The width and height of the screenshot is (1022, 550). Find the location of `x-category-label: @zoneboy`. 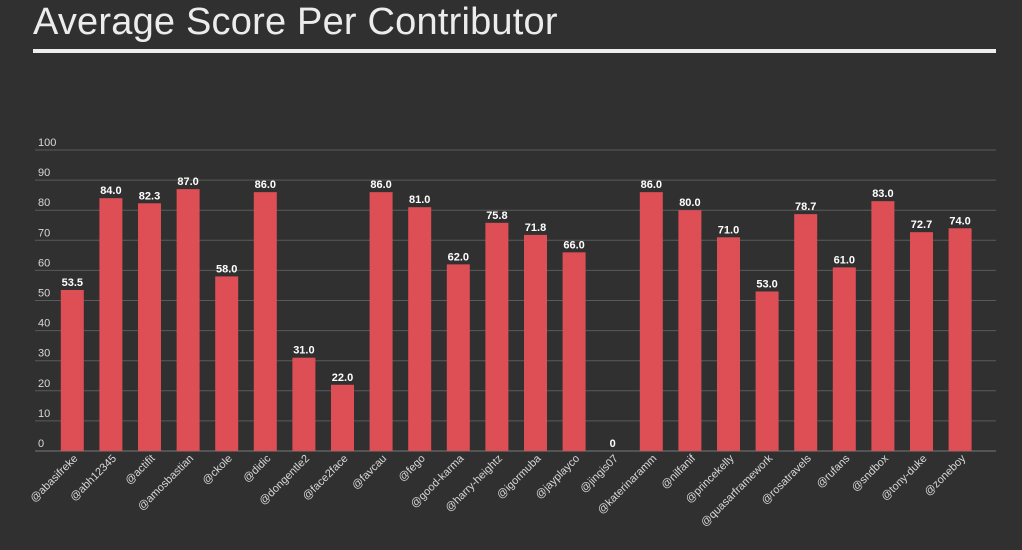

x-category-label: @zoneboy is located at coordinates (945, 475).